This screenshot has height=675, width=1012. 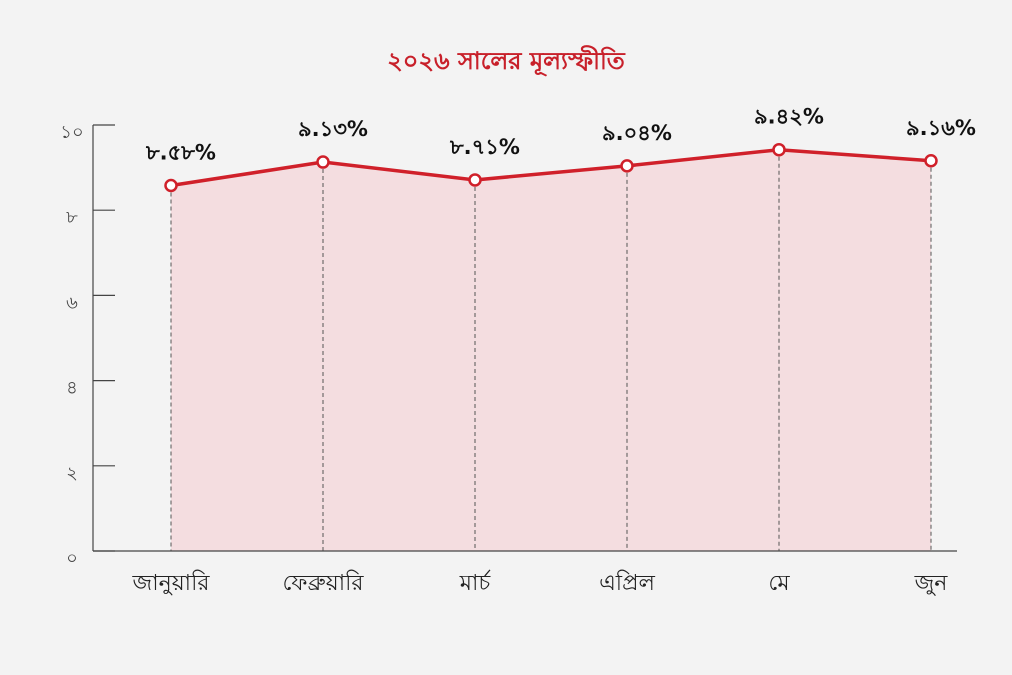 What do you see at coordinates (72, 217) in the screenshot?
I see `y-tick-label: ৮` at bounding box center [72, 217].